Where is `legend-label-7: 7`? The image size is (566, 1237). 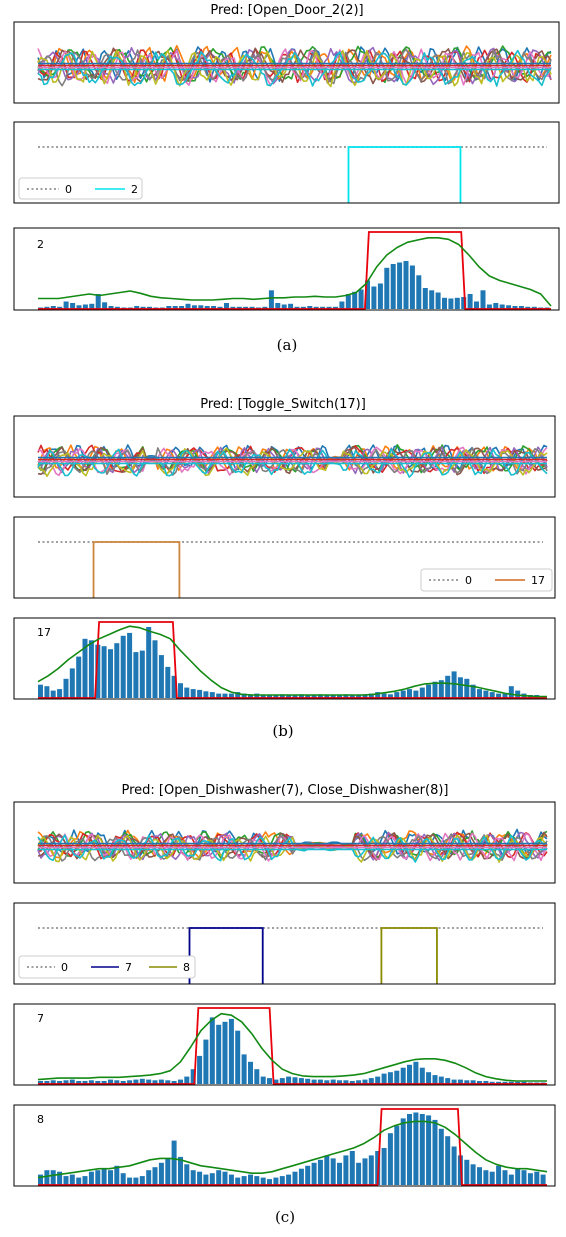 legend-label-7: 7 is located at coordinates (128, 967).